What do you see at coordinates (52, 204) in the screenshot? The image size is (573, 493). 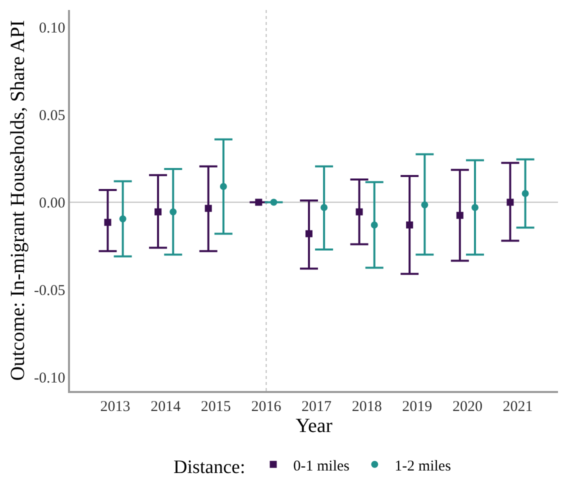 I see `y-tick-label: 0.00` at bounding box center [52, 204].